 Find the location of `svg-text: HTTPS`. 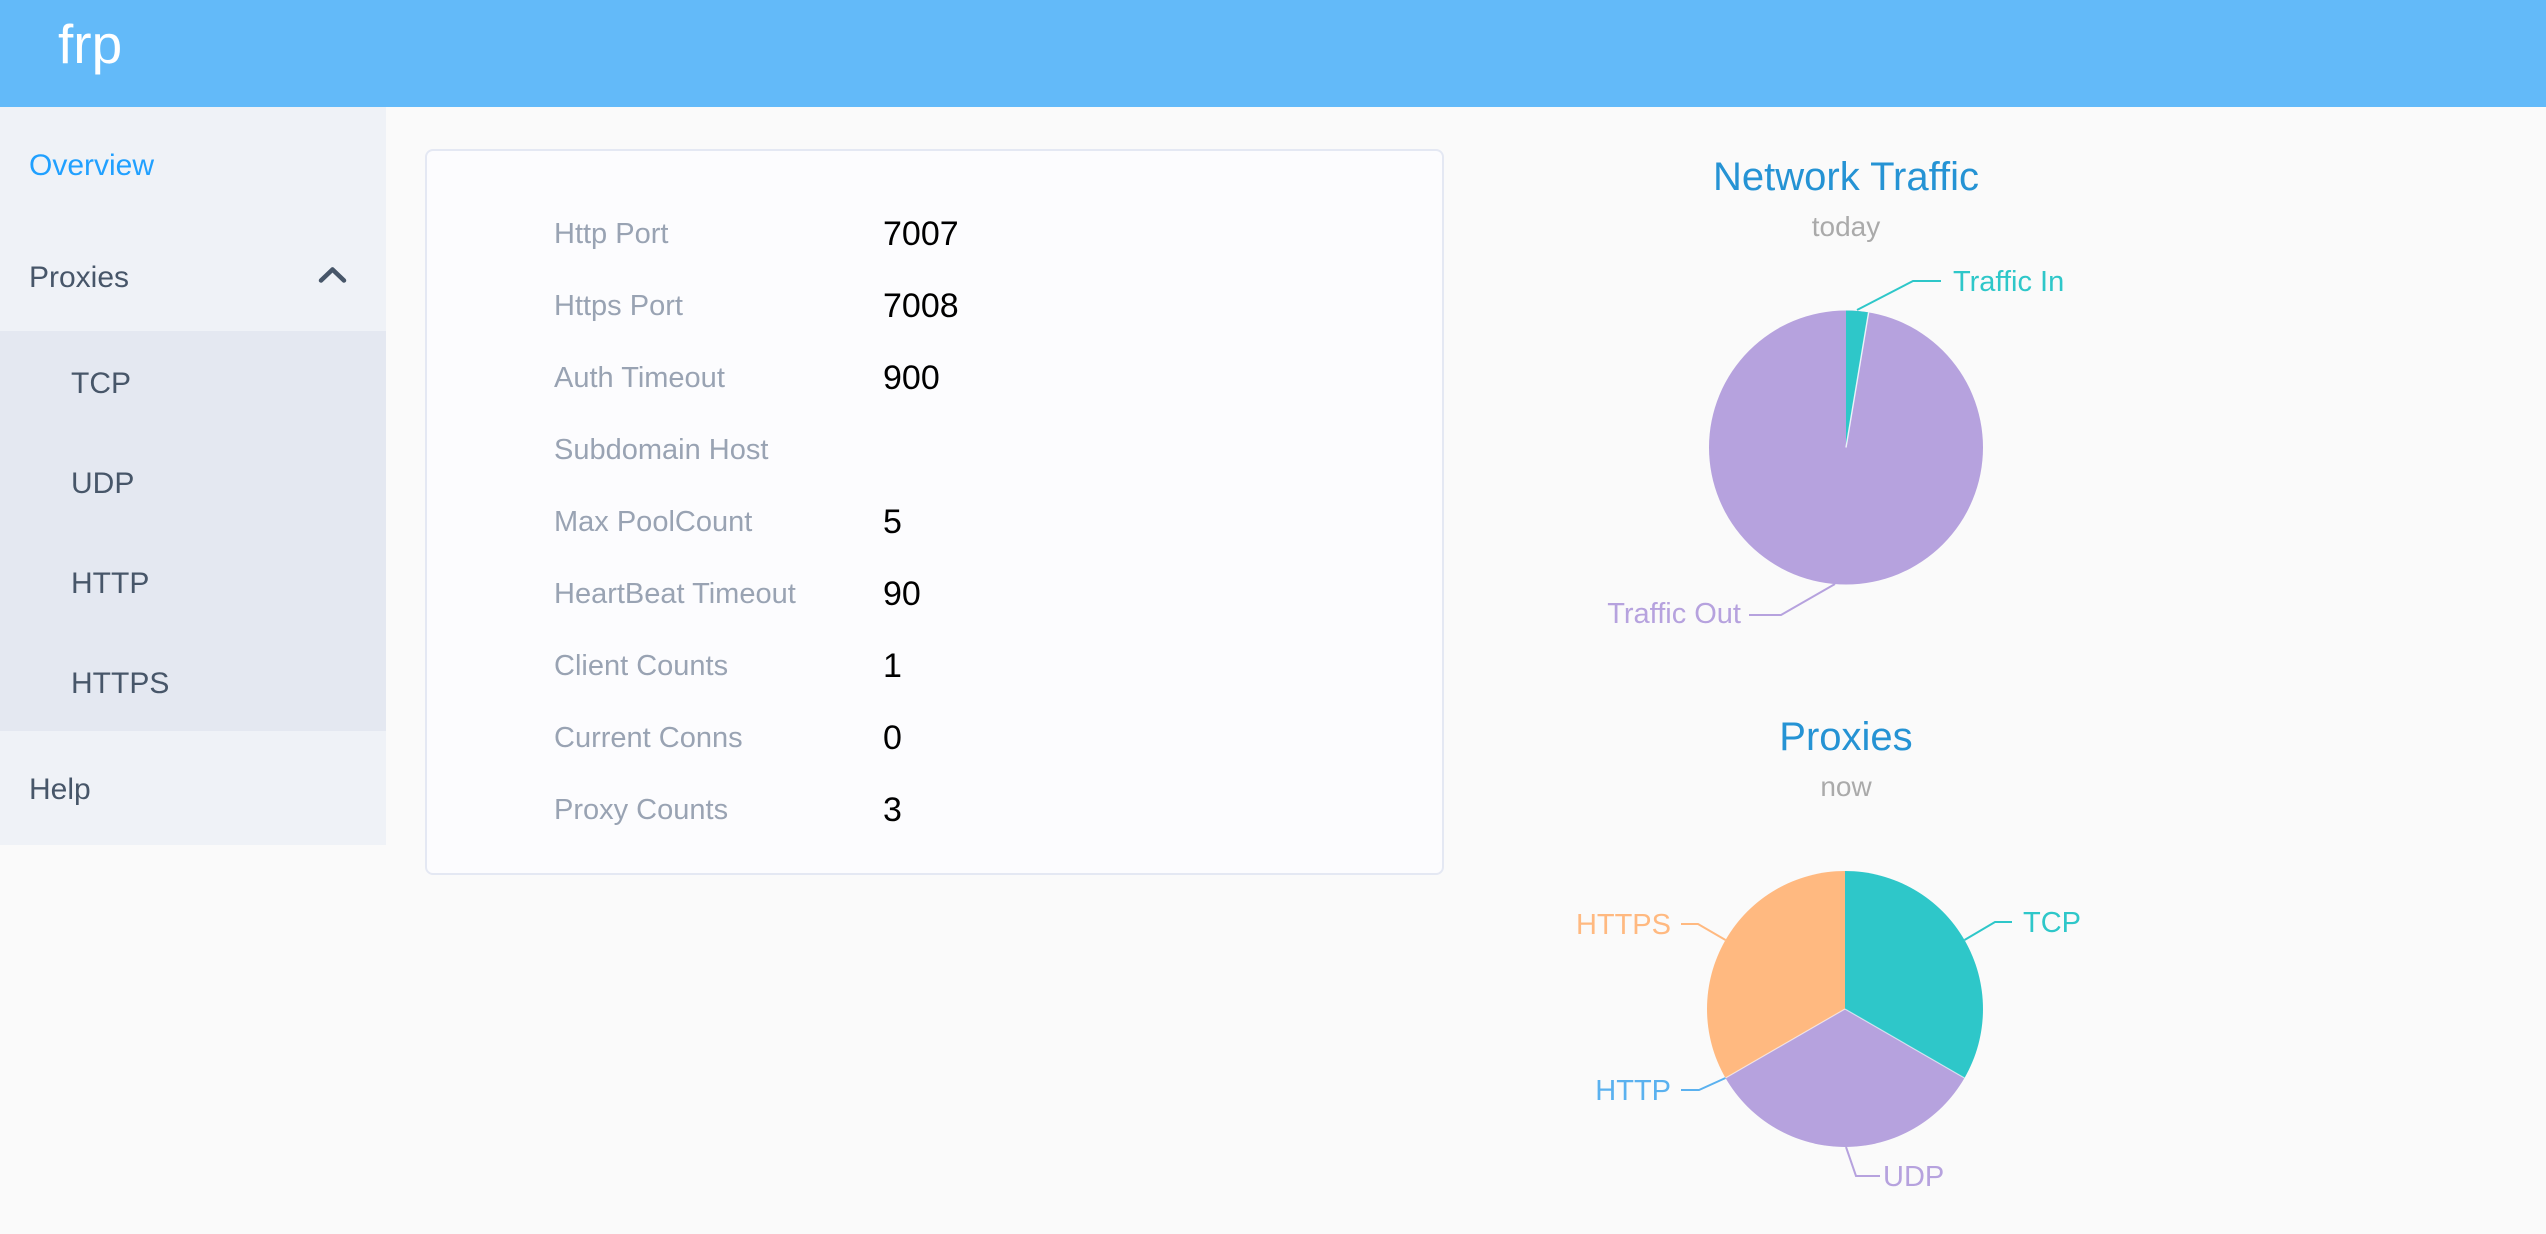

svg-text: HTTPS is located at coordinates (1623, 925).